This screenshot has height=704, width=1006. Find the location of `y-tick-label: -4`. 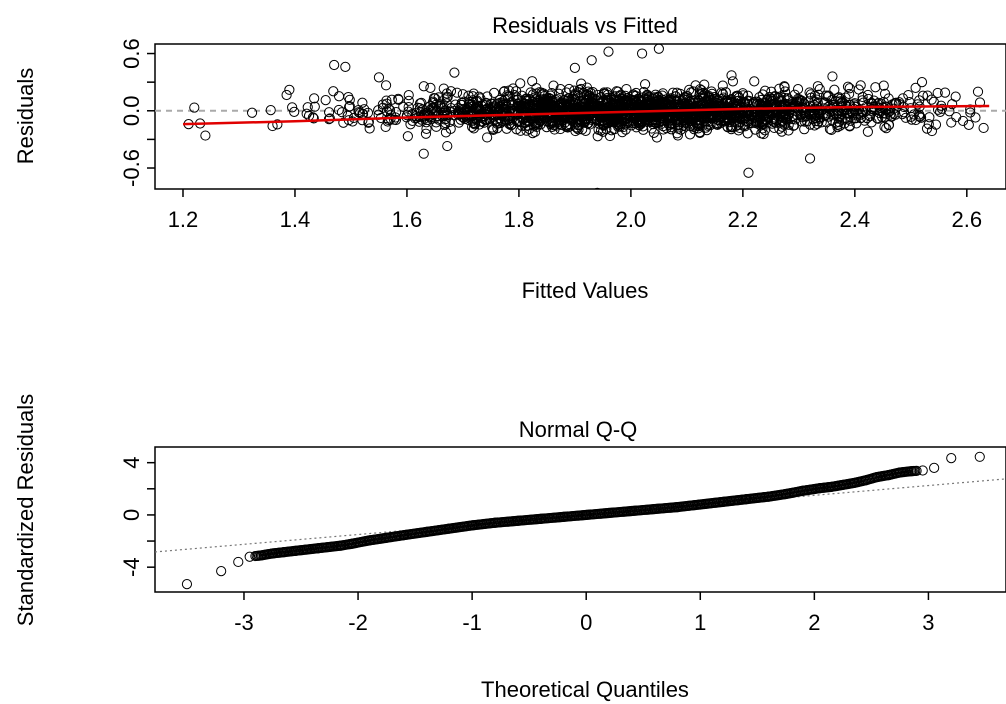

y-tick-label: -4 is located at coordinates (131, 567).